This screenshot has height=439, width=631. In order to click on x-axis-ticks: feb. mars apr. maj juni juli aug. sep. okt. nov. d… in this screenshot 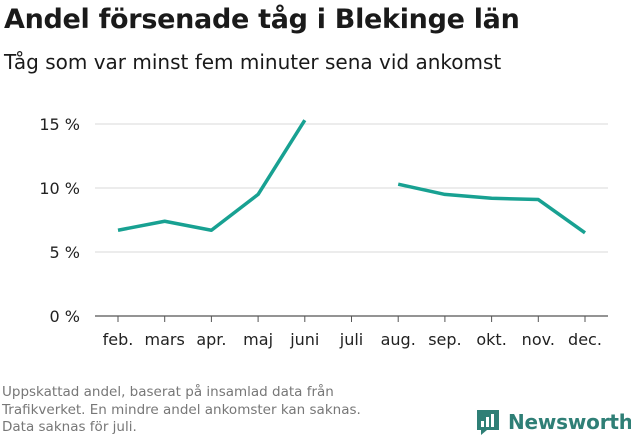, I will do `click(352, 332)`.